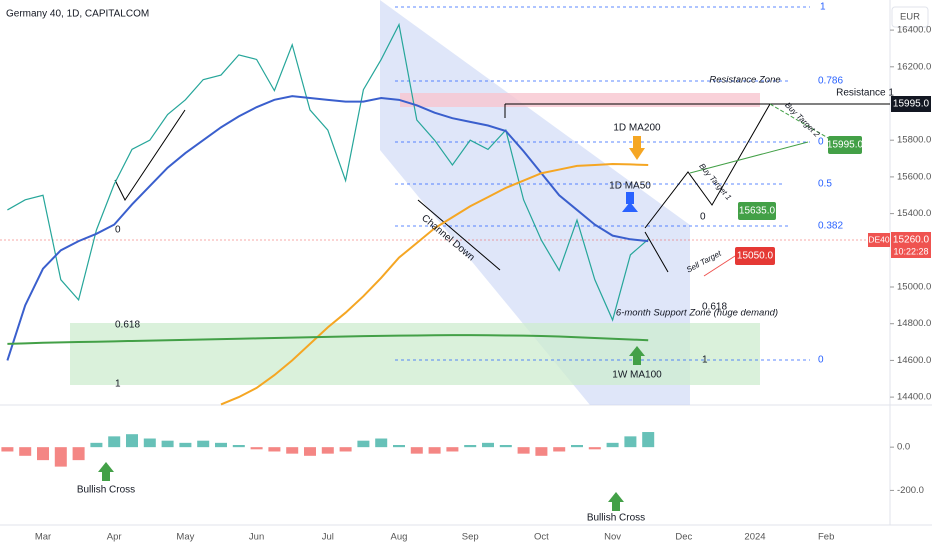 The width and height of the screenshot is (932, 550). I want to click on target-label: 15995.0, so click(845, 145).